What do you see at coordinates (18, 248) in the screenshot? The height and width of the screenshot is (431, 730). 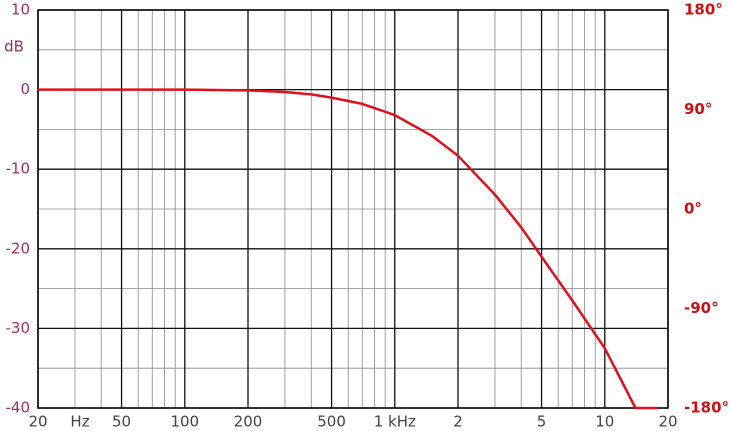 I see `y-tick-label: -20` at bounding box center [18, 248].